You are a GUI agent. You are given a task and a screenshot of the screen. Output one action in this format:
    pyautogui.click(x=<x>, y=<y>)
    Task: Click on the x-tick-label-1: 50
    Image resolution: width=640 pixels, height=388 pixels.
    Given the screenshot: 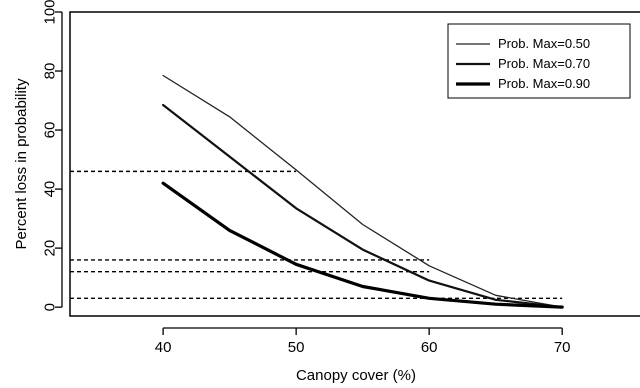 What is the action you would take?
    pyautogui.click(x=296, y=347)
    